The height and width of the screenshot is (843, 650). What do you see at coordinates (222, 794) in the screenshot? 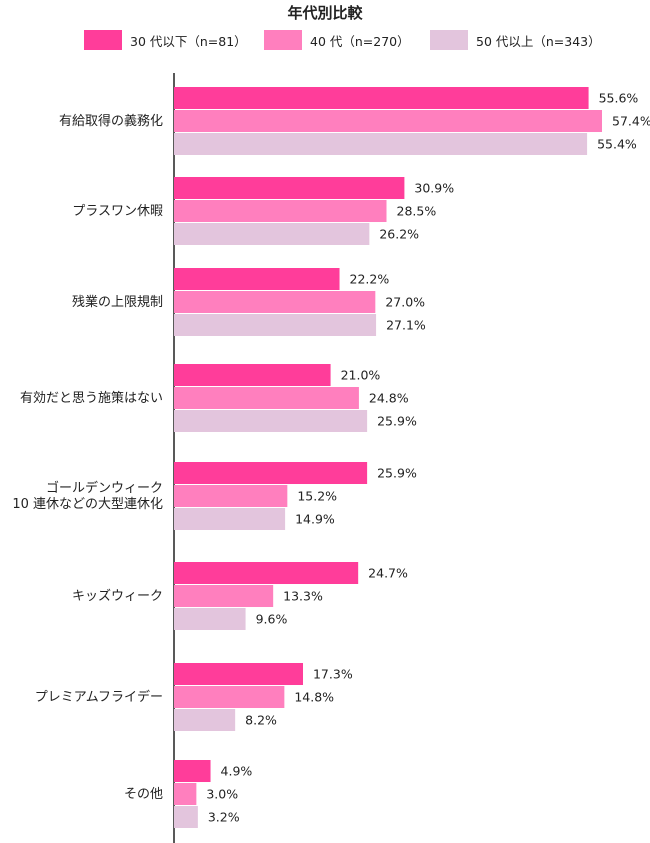
I see `value-label: 3.0%` at bounding box center [222, 794].